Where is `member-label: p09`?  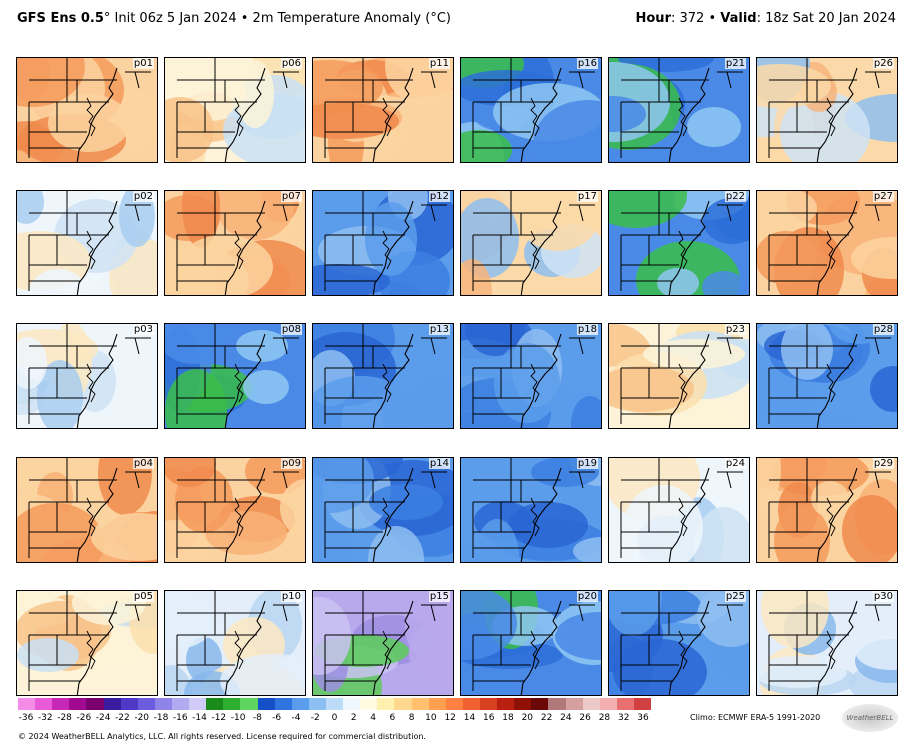 member-label: p09 is located at coordinates (291, 463).